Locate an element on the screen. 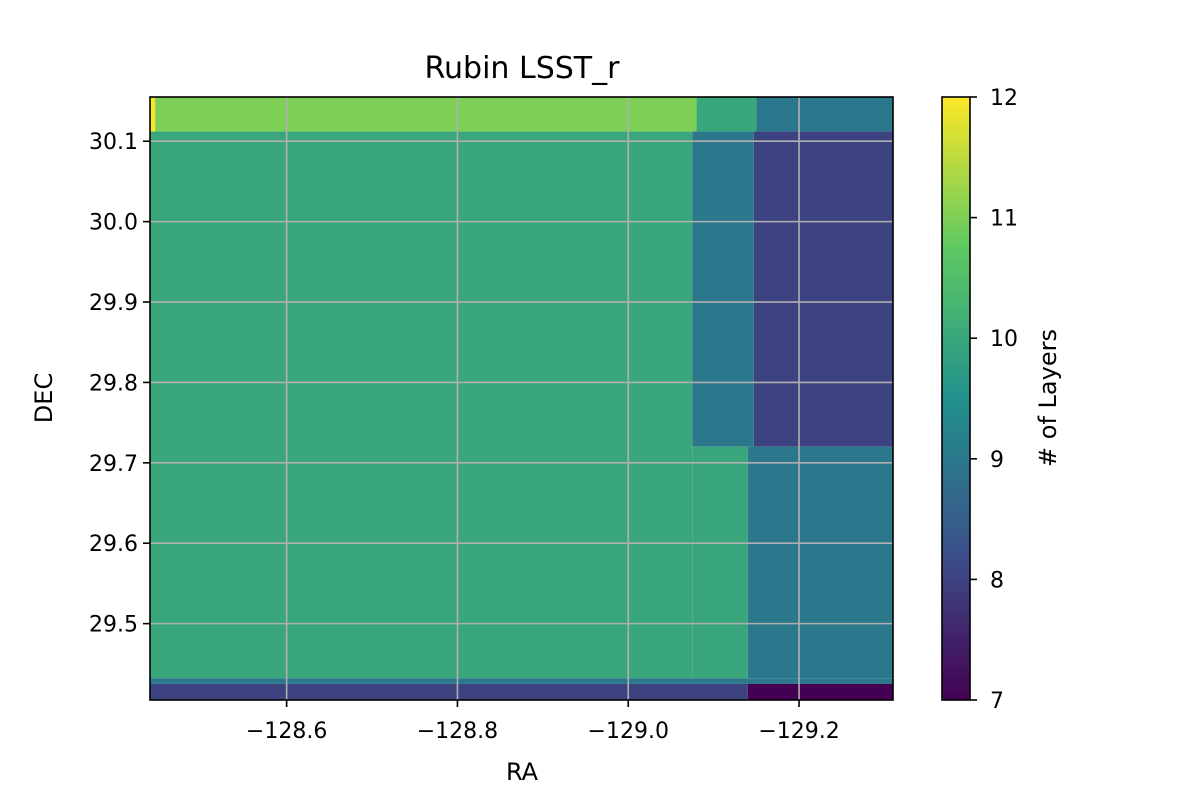  y-tick-label: 30.0 is located at coordinates (113, 223).